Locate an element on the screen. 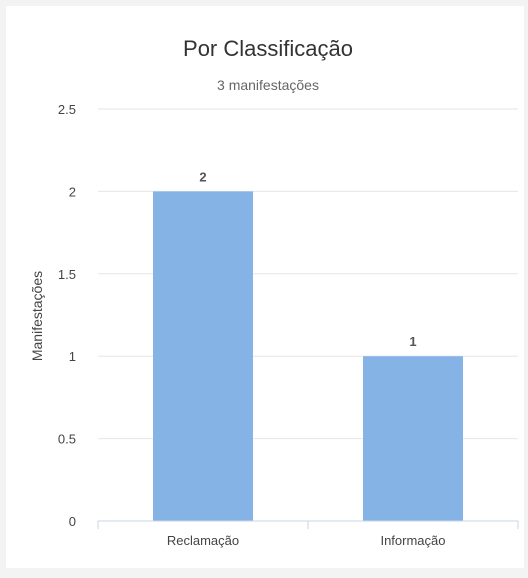 The image size is (528, 578). data-labels: 21 is located at coordinates (307, 259).